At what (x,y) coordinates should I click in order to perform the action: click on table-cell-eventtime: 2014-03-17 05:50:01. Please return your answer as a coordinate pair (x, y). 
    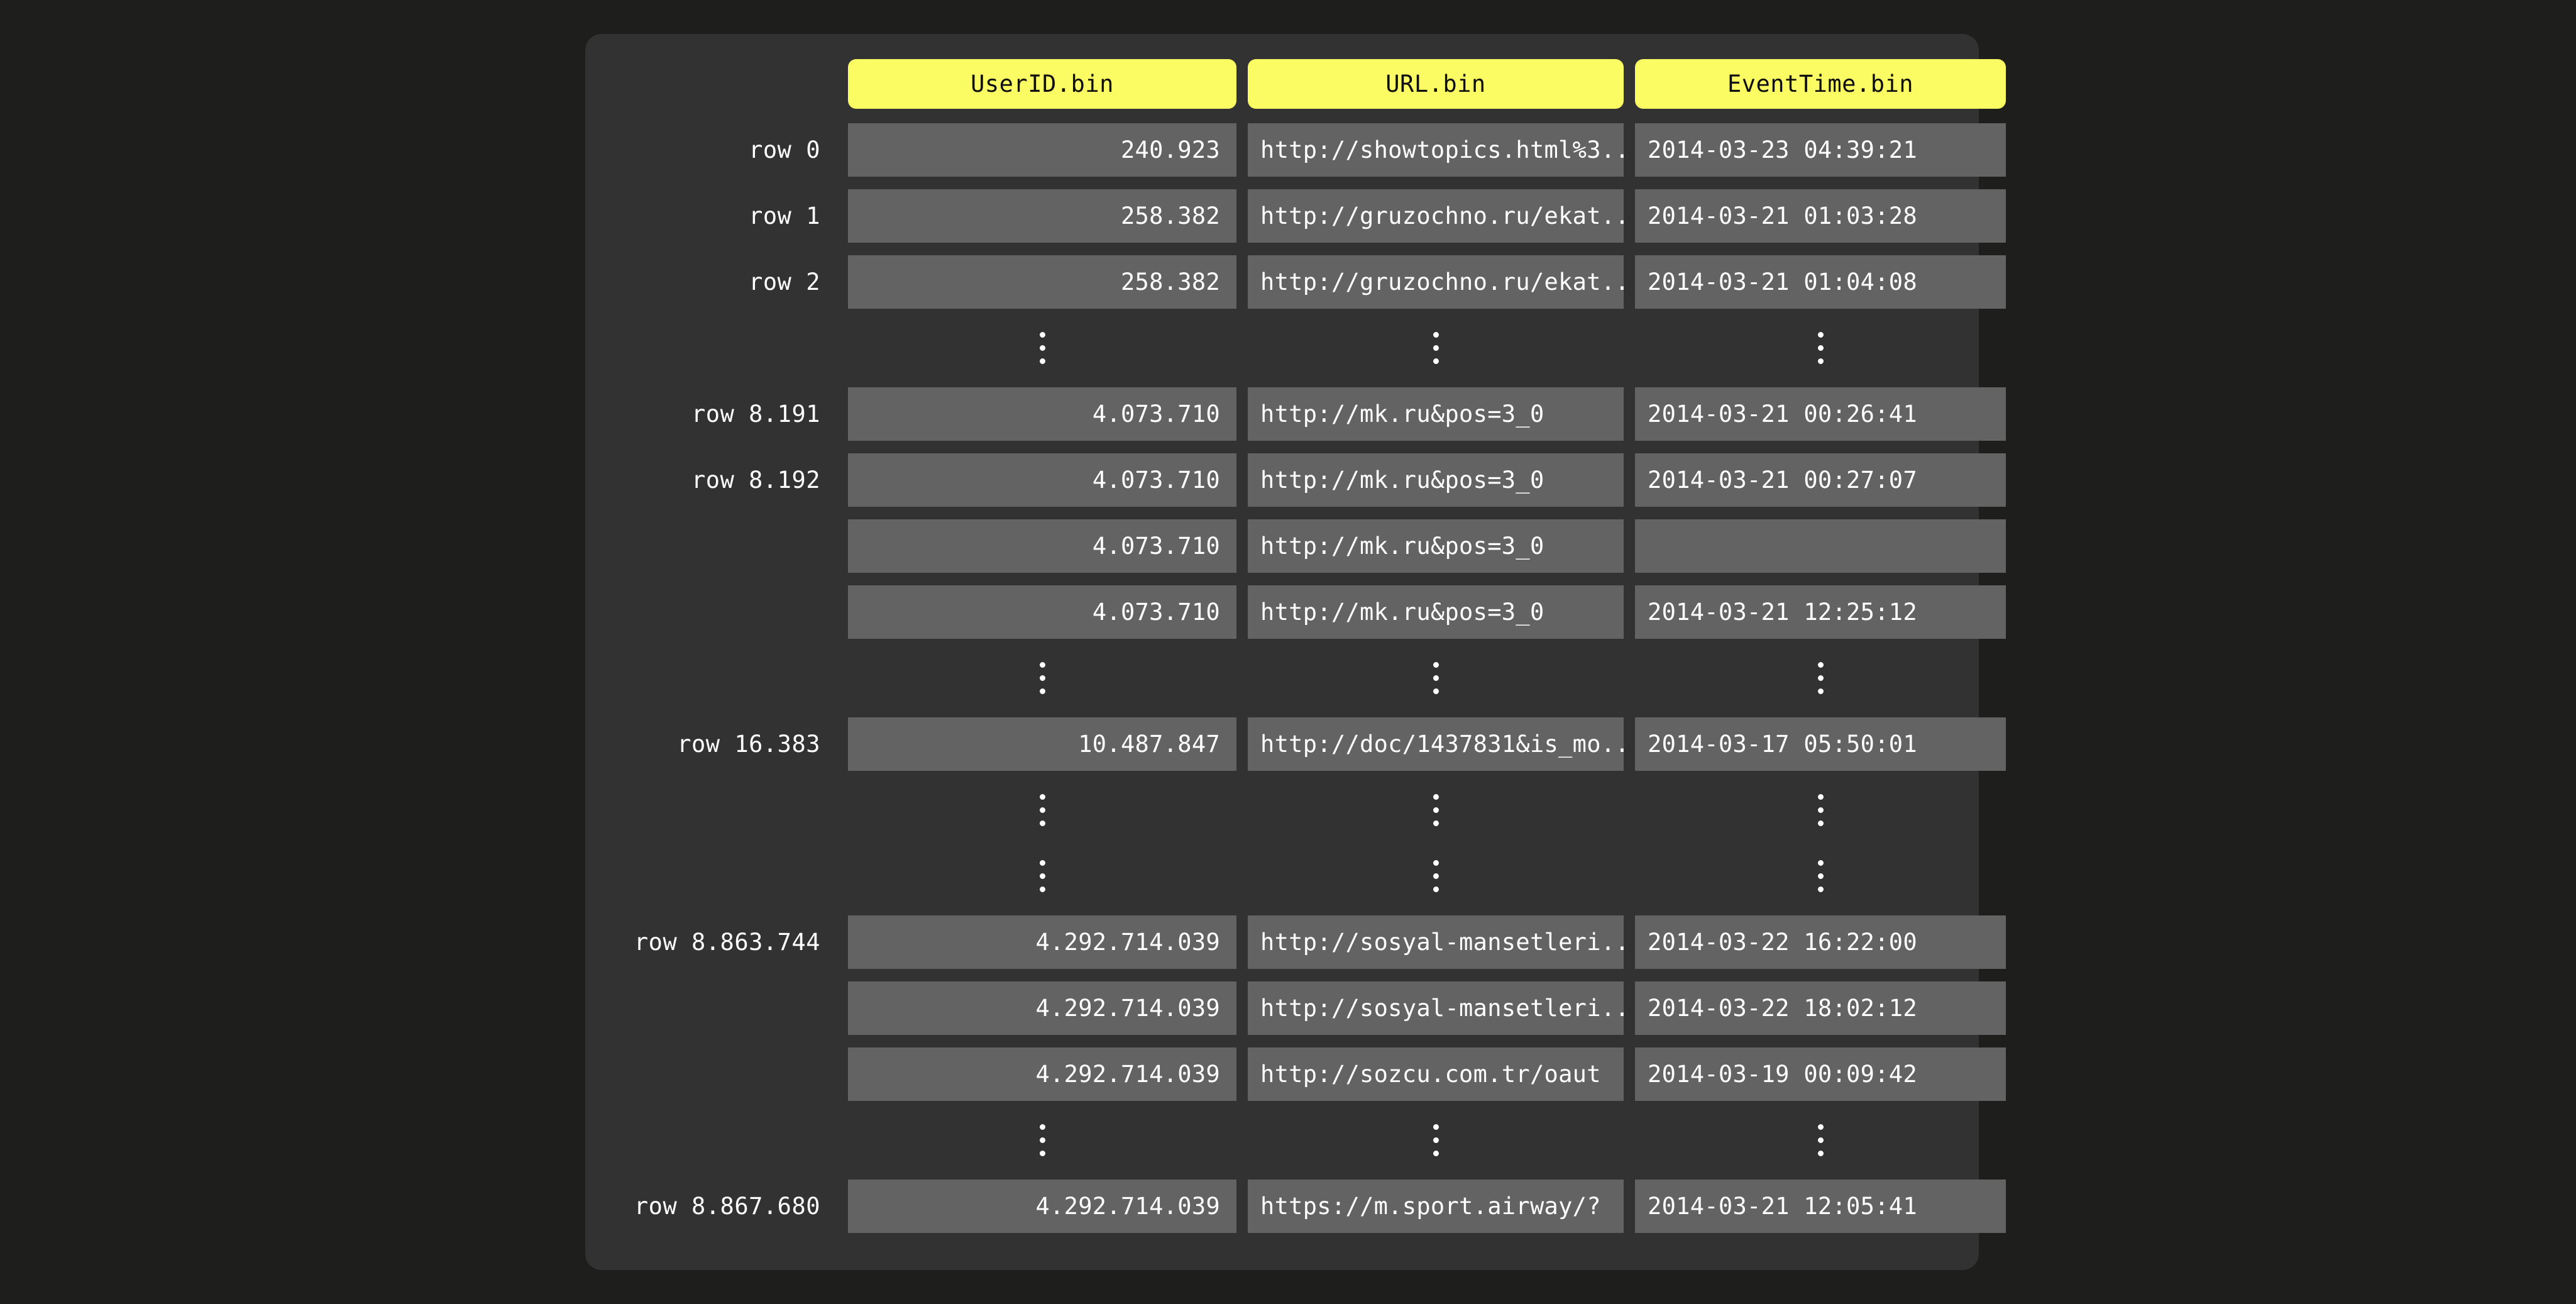
    Looking at the image, I should click on (1821, 744).